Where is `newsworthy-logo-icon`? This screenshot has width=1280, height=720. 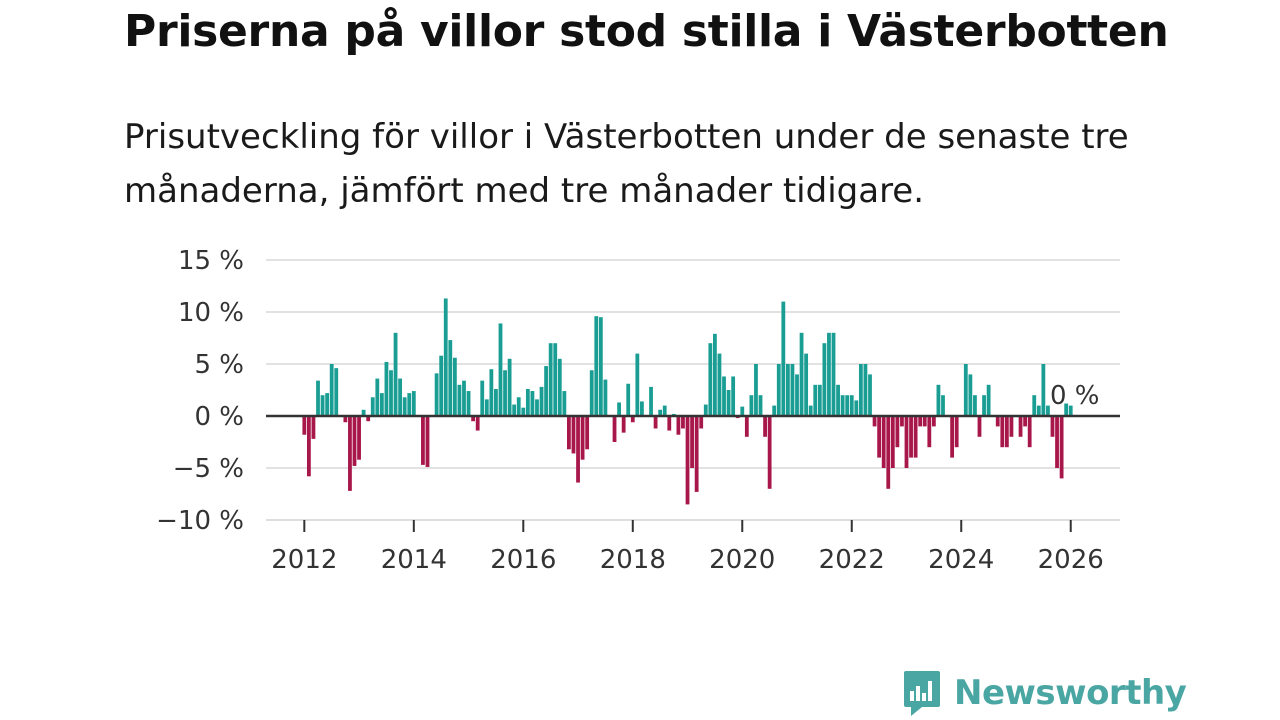 newsworthy-logo-icon is located at coordinates (922, 693).